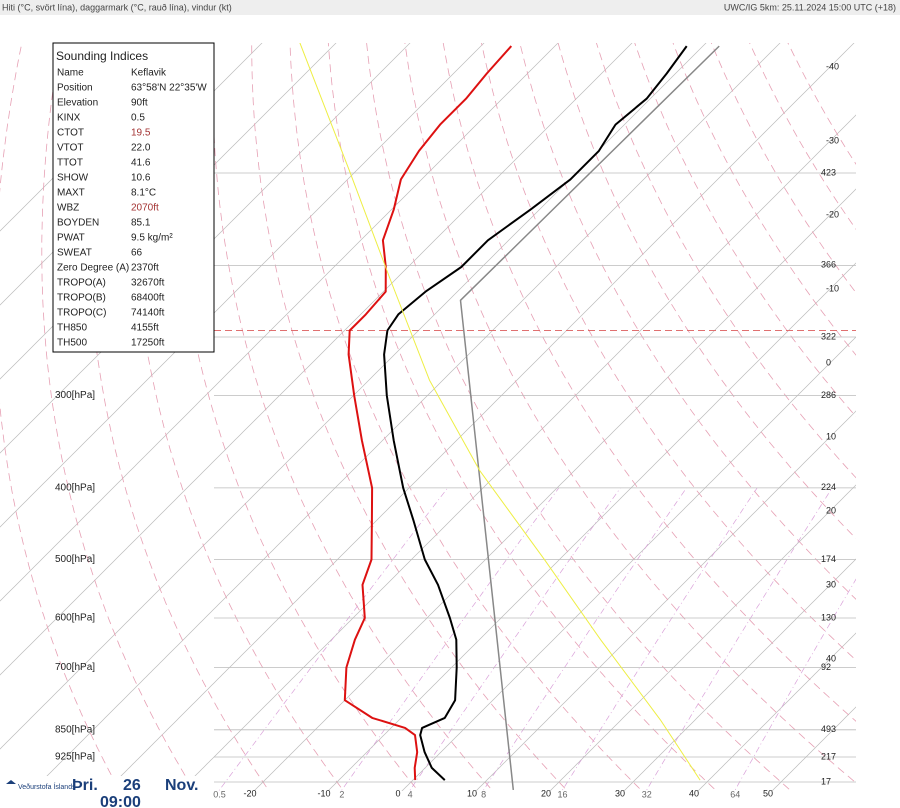 The width and height of the screenshot is (900, 808). Describe the element at coordinates (828, 617) in the screenshot. I see `height-label: 130` at that location.